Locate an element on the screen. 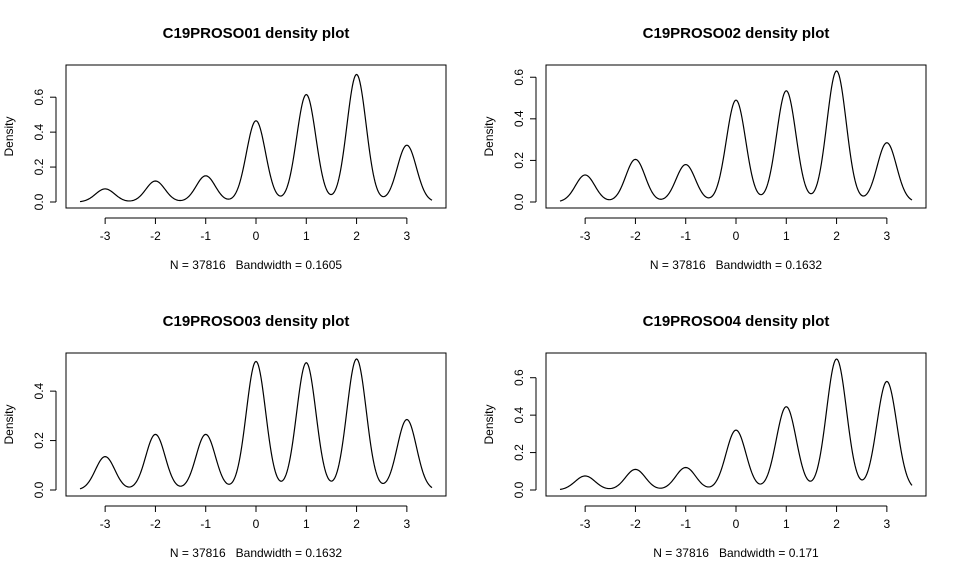 The image size is (960, 576). chart-title: C19PROSO01 density plot is located at coordinates (256, 33).